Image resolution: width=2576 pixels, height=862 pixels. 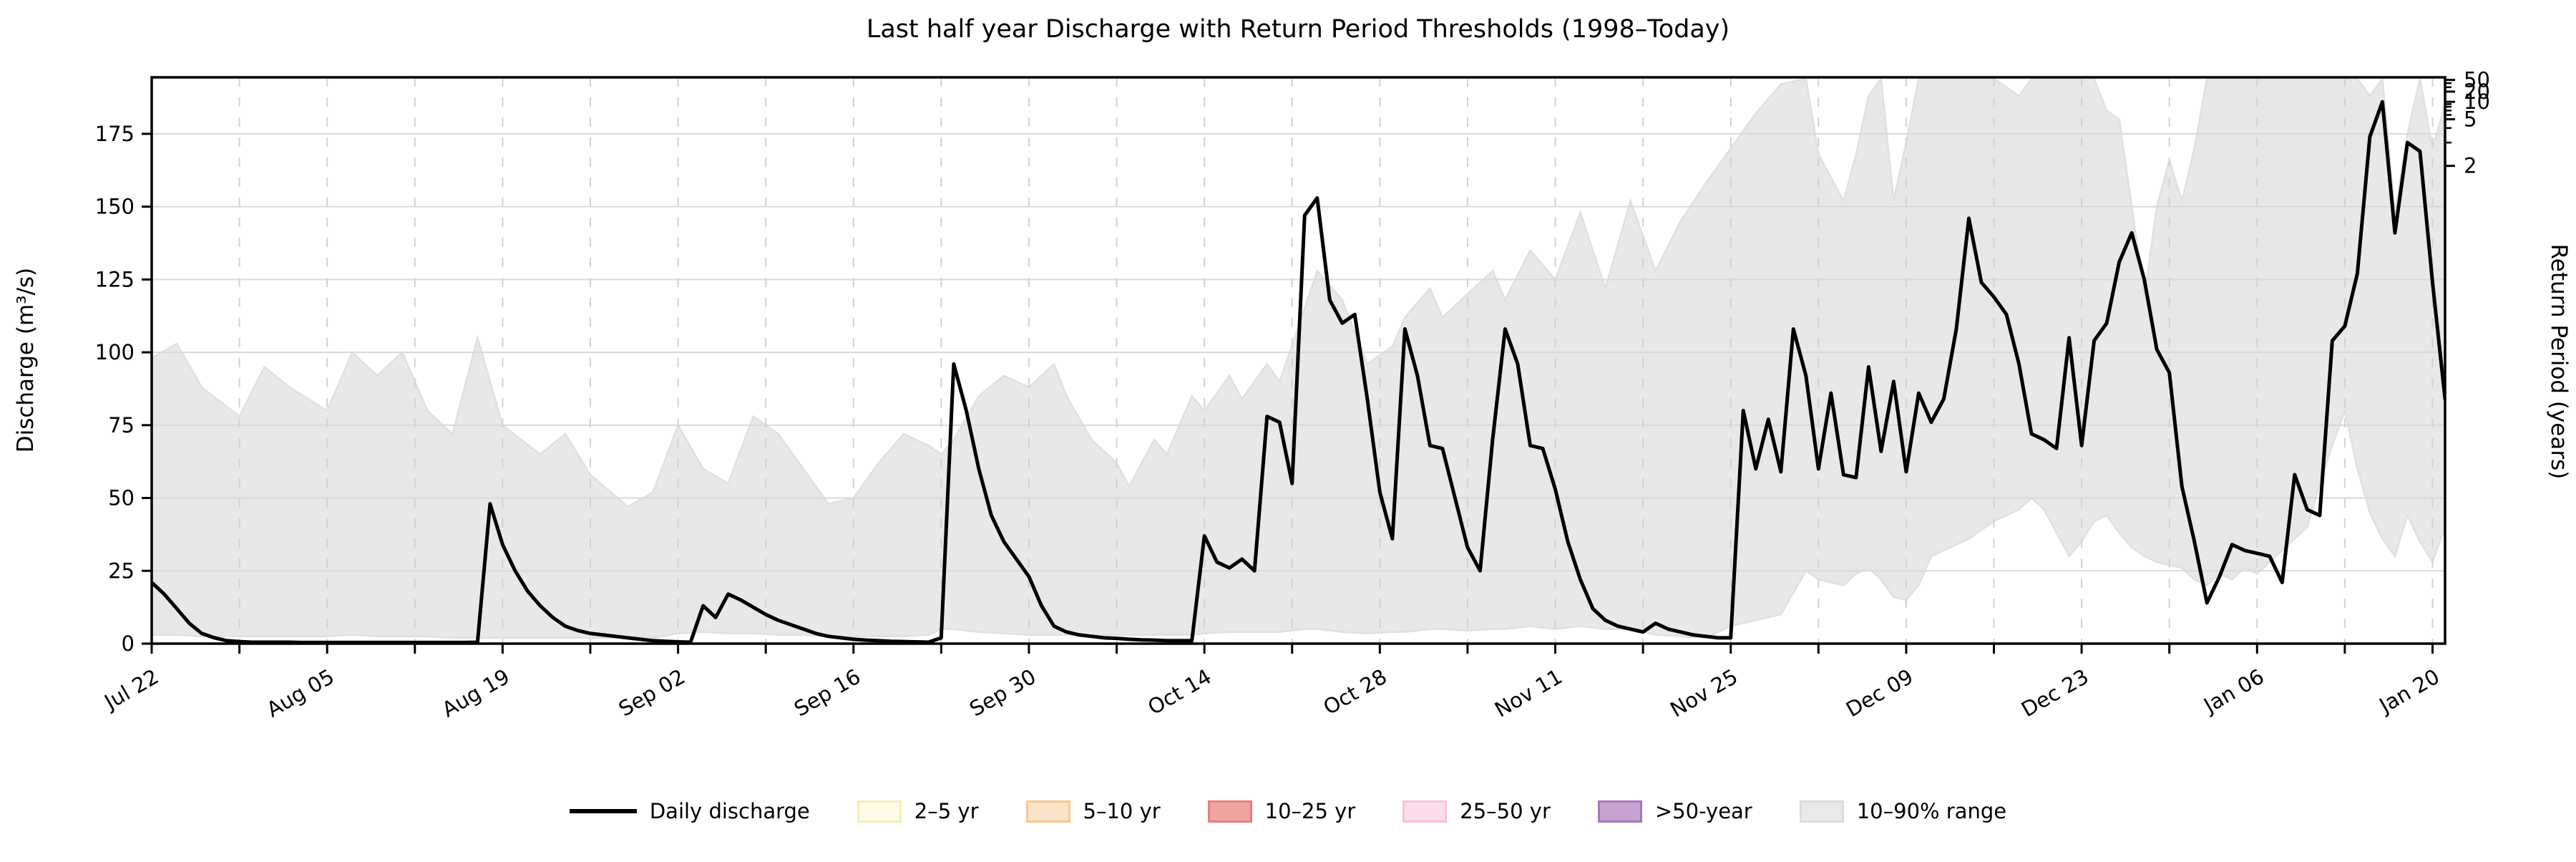 What do you see at coordinates (1880, 693) in the screenshot?
I see `x-tick-label: Dec 09` at bounding box center [1880, 693].